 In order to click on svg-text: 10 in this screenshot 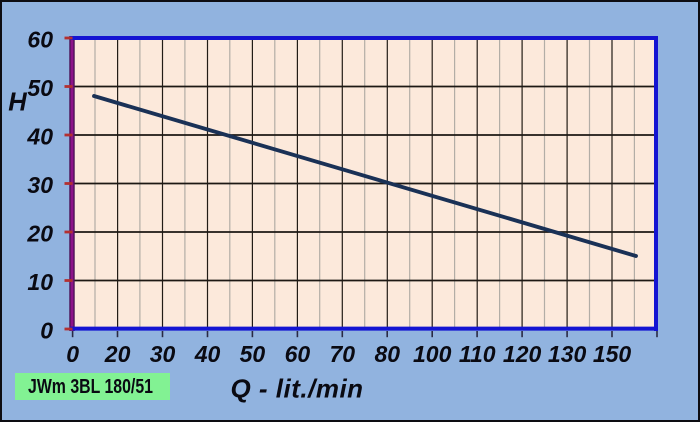, I will do `click(40, 282)`.